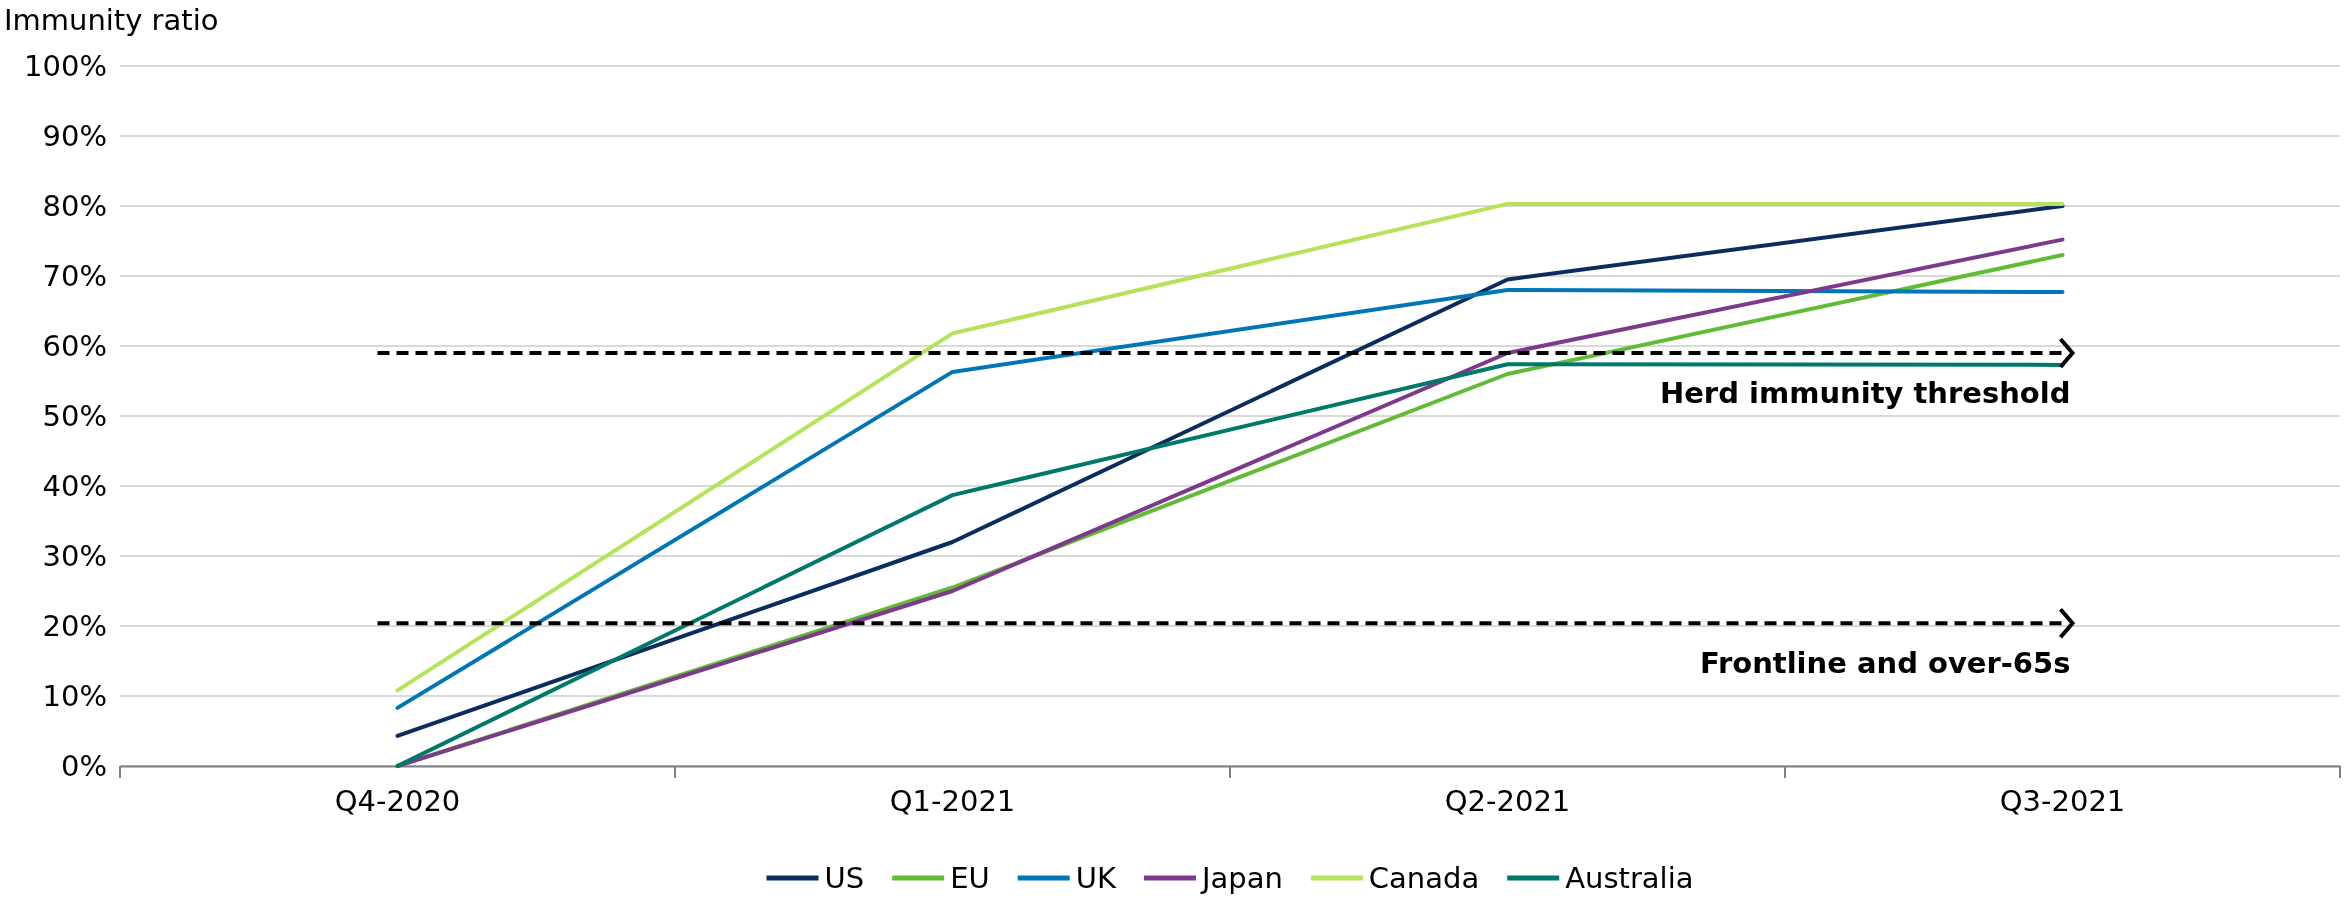 This screenshot has height=900, width=2347. What do you see at coordinates (1865, 393) in the screenshot?
I see `ref-line-label: Herd immunity threshold` at bounding box center [1865, 393].